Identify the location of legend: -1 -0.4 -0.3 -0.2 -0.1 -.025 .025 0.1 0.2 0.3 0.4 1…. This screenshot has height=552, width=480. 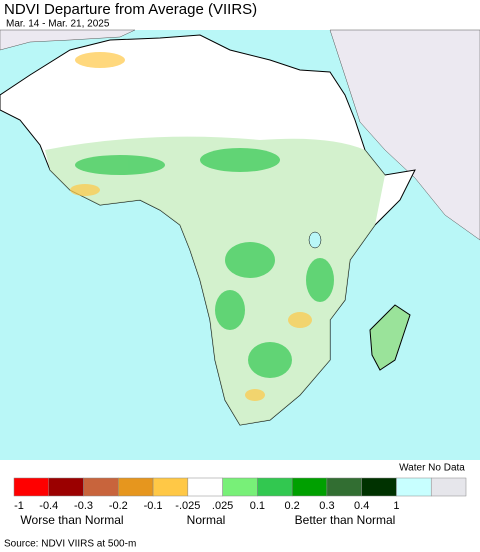
(240, 502).